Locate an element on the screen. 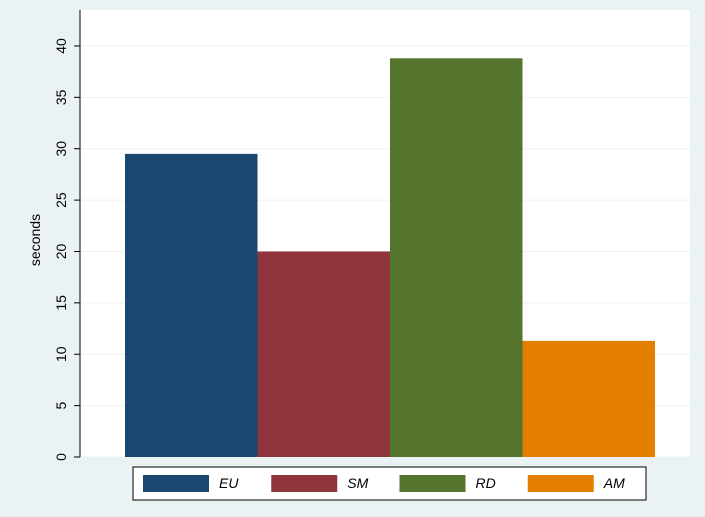 The image size is (705, 517). y-tick-label: 25 is located at coordinates (61, 200).